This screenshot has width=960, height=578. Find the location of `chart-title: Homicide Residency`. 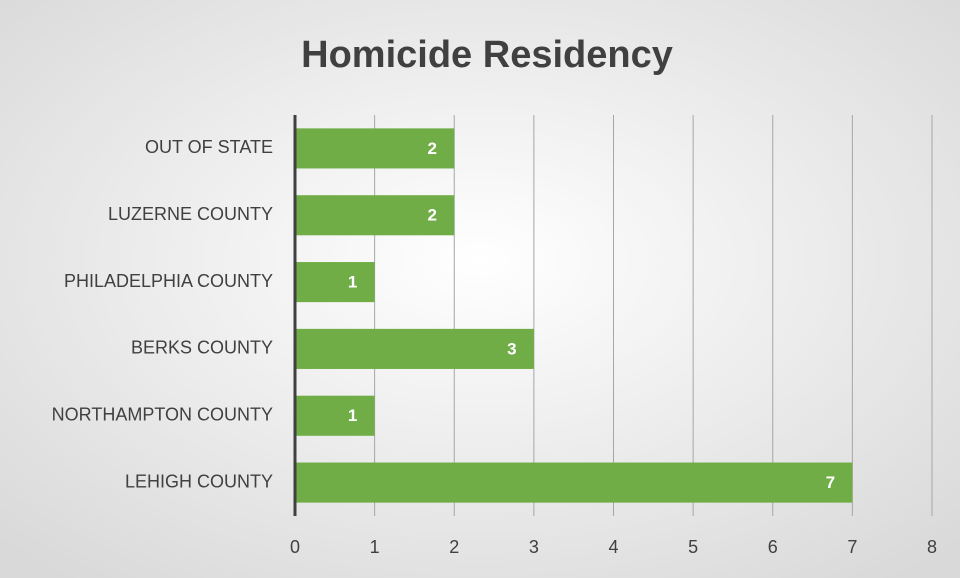

chart-title: Homicide Residency is located at coordinates (487, 55).